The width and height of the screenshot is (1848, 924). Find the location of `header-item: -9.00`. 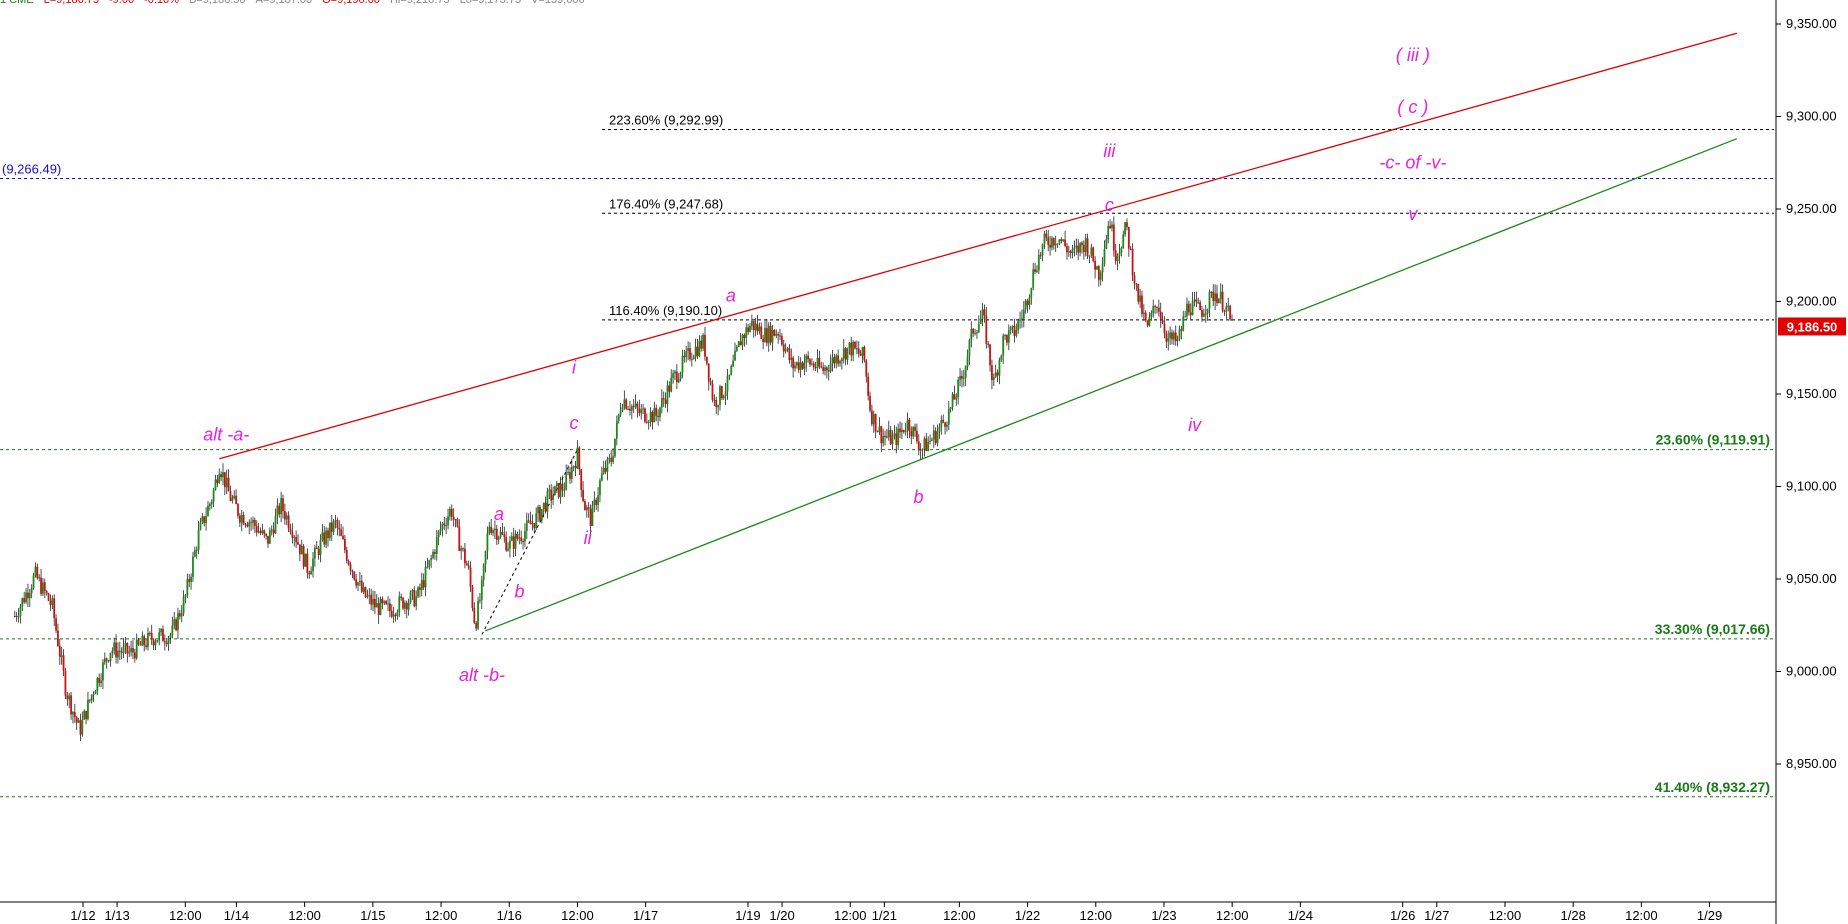

header-item: -9.00 is located at coordinates (122, 3).